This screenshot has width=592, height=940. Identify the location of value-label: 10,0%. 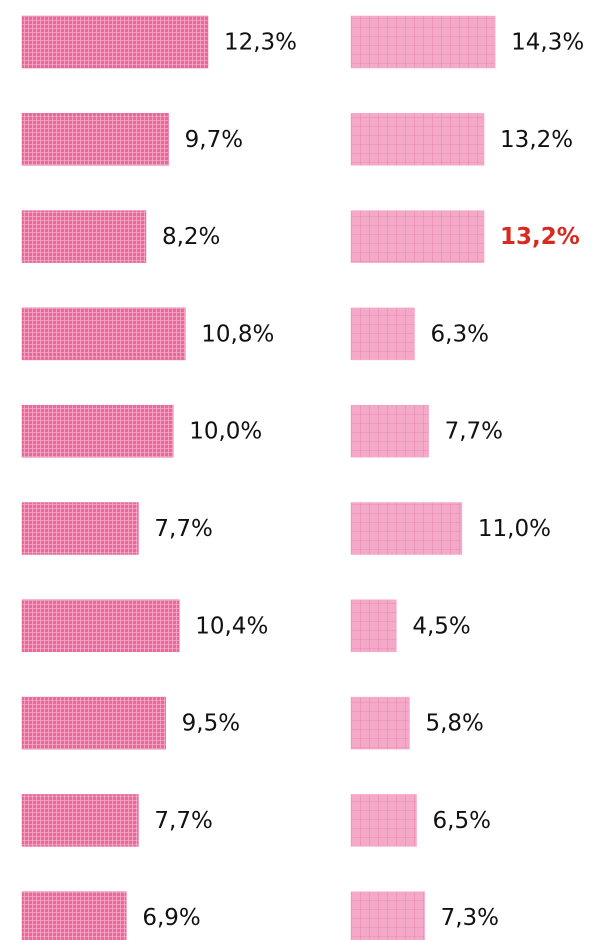
(225, 432).